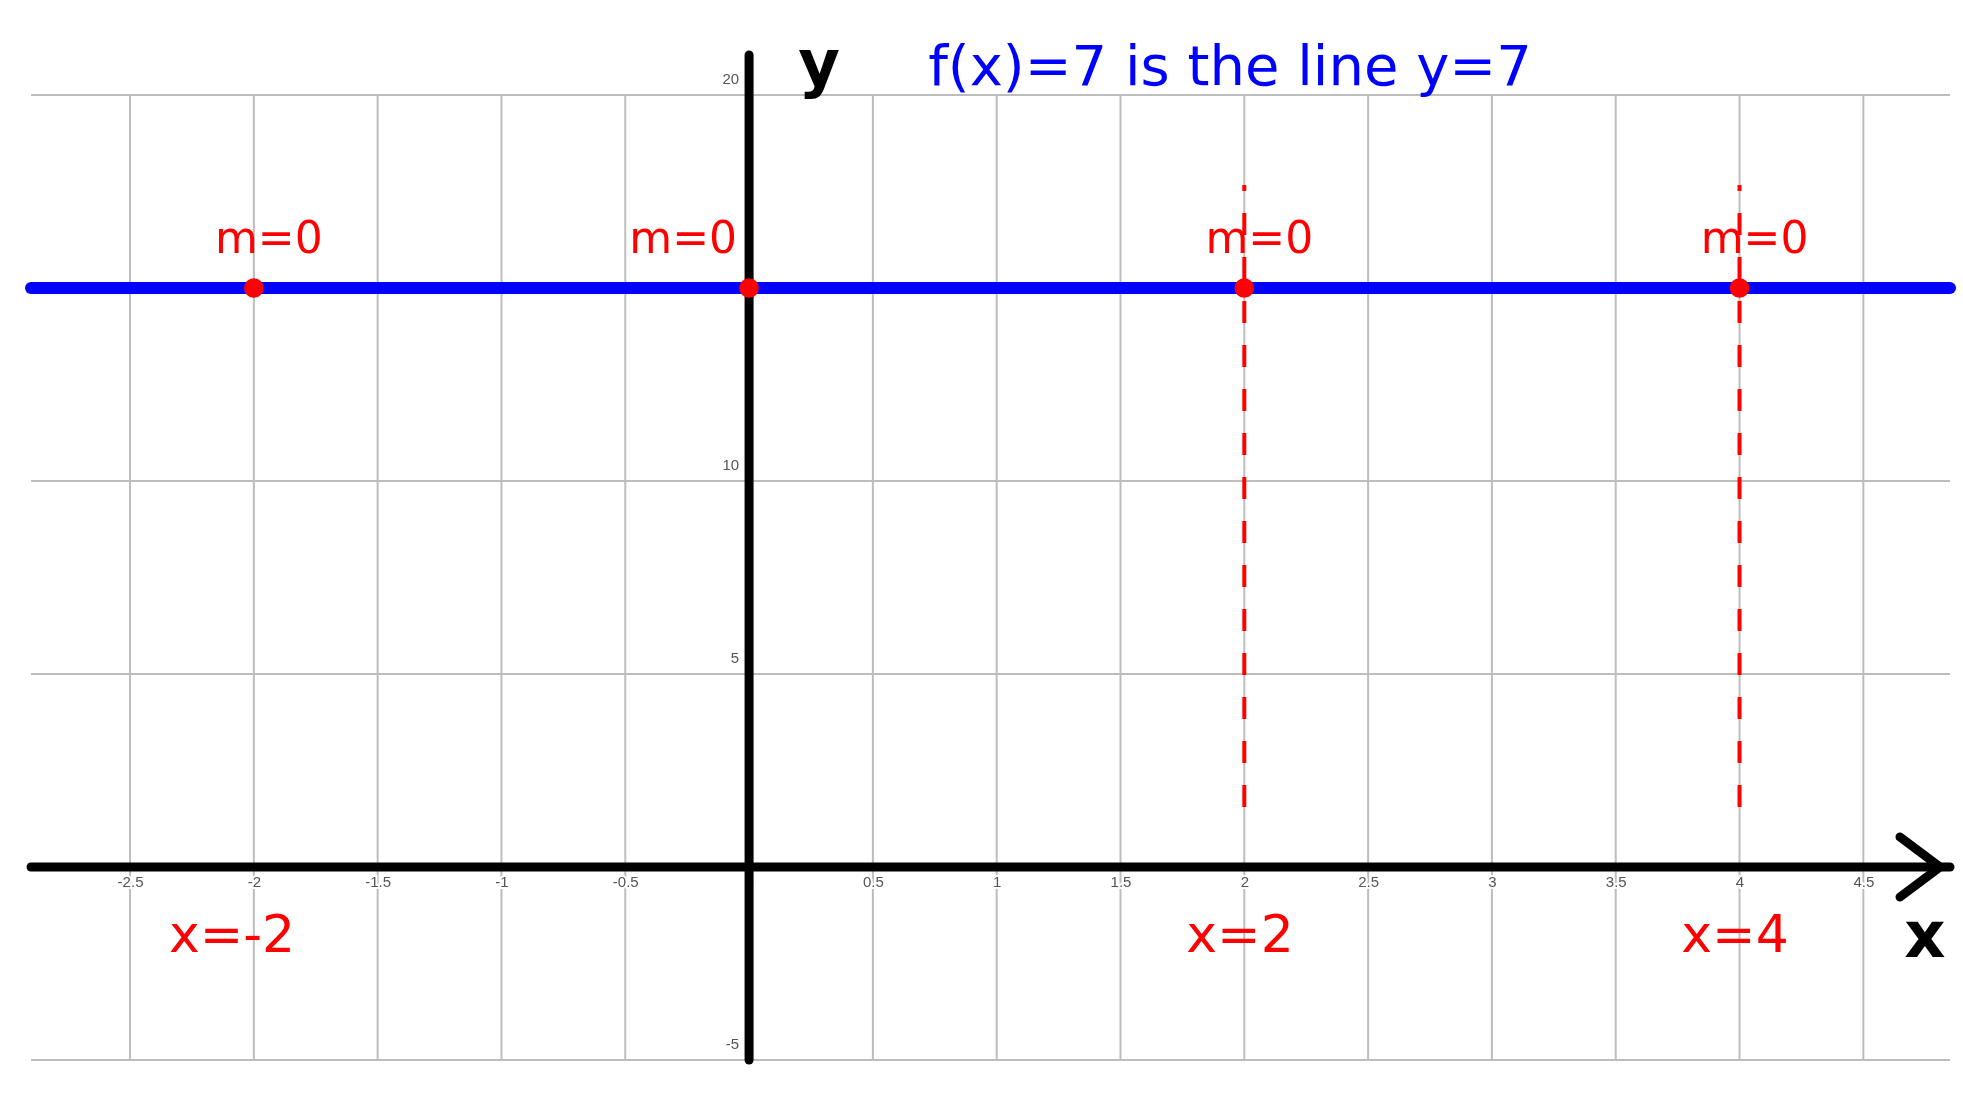 This screenshot has height=1098, width=1963. I want to click on x-tick-label: -0.5, so click(625, 881).